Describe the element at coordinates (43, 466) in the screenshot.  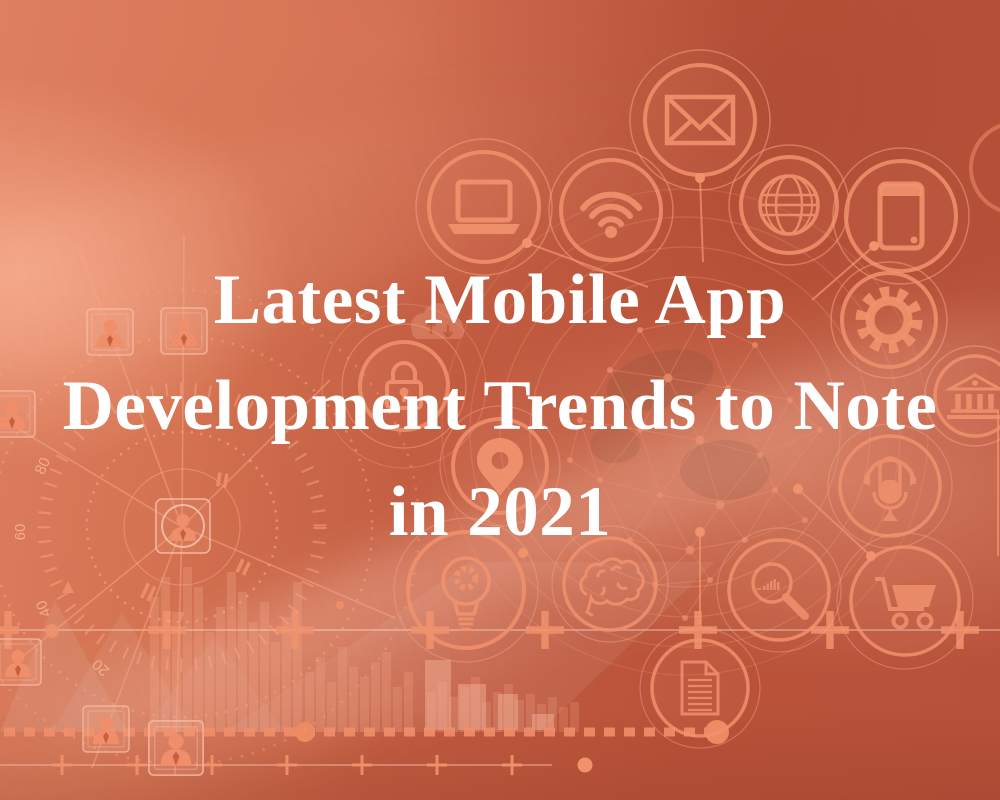
I see `scale-label: 80` at that location.